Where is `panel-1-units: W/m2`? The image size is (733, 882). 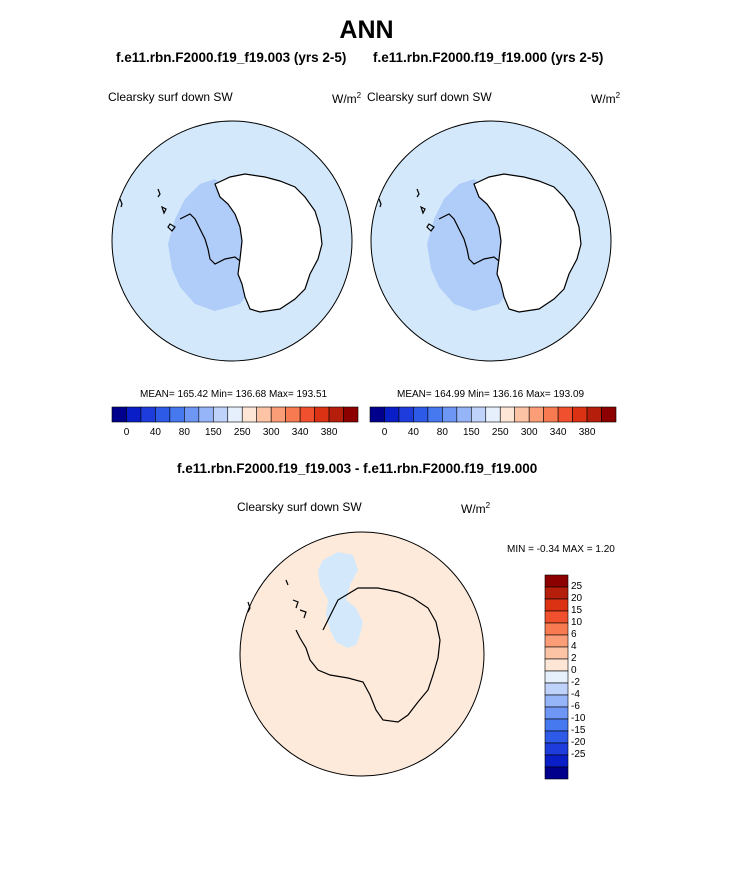 panel-1-units: W/m2 is located at coordinates (347, 98).